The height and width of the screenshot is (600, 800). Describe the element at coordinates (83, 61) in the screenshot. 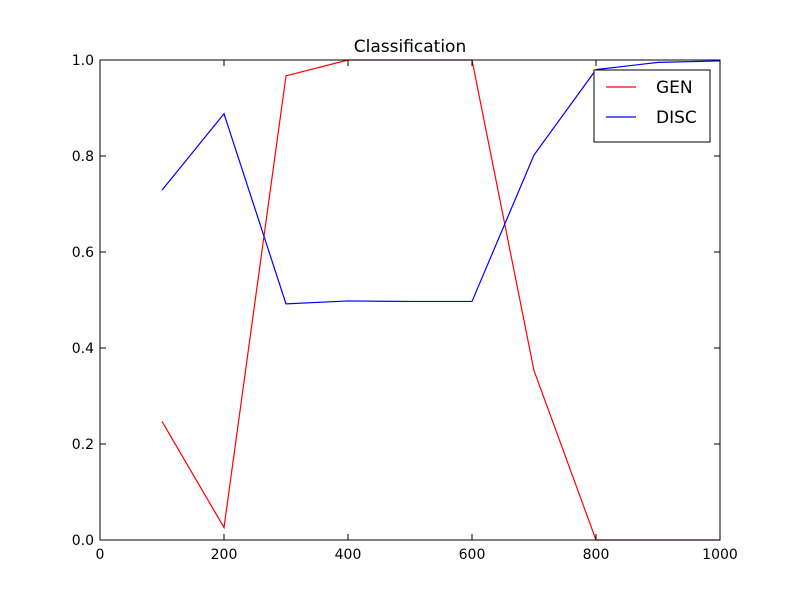

I see `y-tick-label: 1.0` at that location.